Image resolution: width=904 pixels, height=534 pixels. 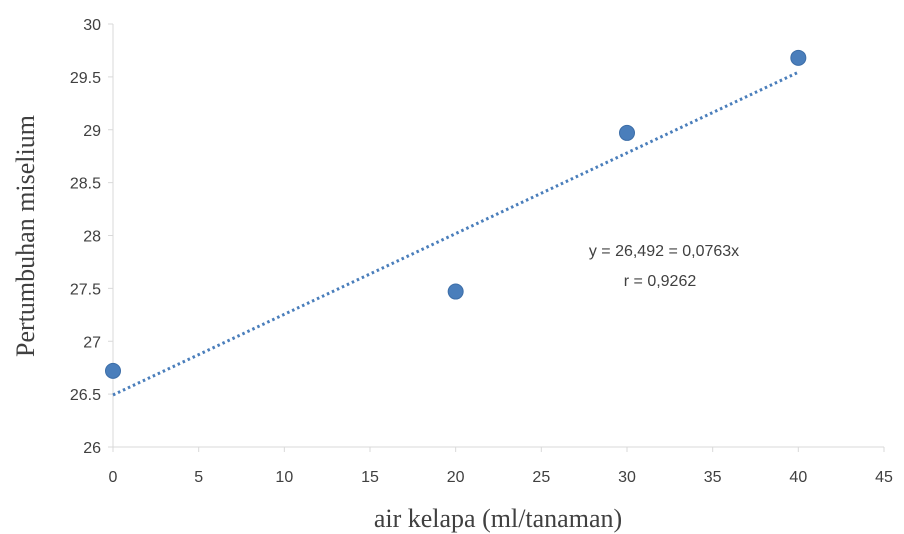 What do you see at coordinates (660, 281) in the screenshot?
I see `correlation-annotation: r = 0,9262` at bounding box center [660, 281].